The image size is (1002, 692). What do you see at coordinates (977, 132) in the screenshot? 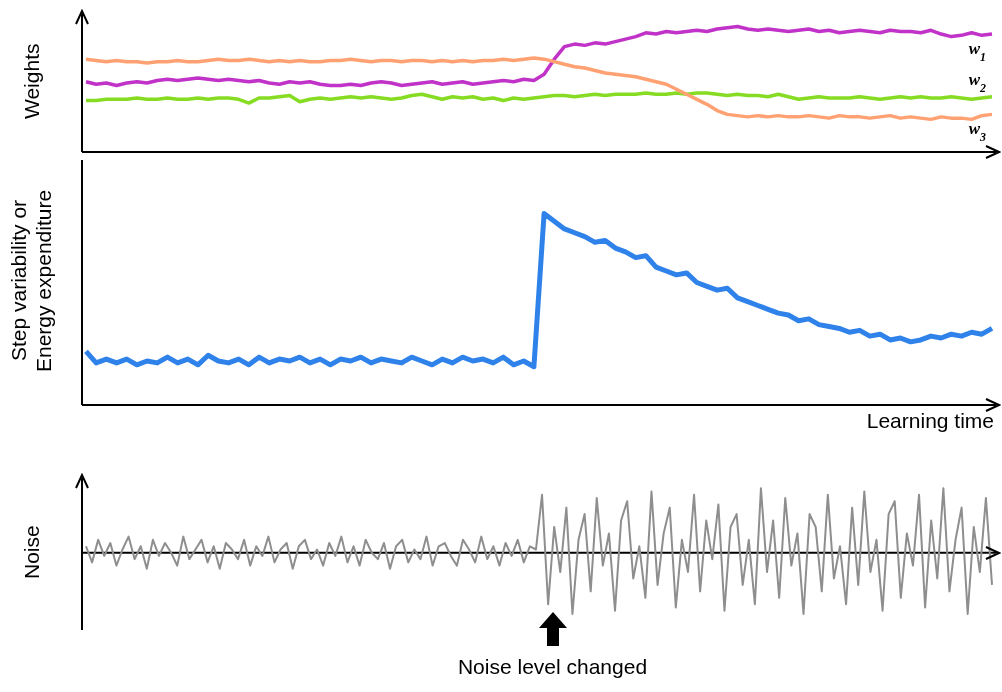
I see `series-label: w$_{3}$` at bounding box center [977, 132].